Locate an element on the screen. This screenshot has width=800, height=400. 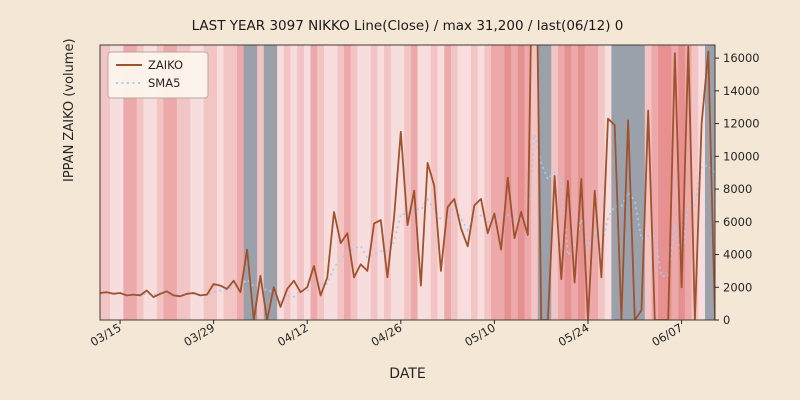
svg-text: 04/12 is located at coordinates (293, 334).